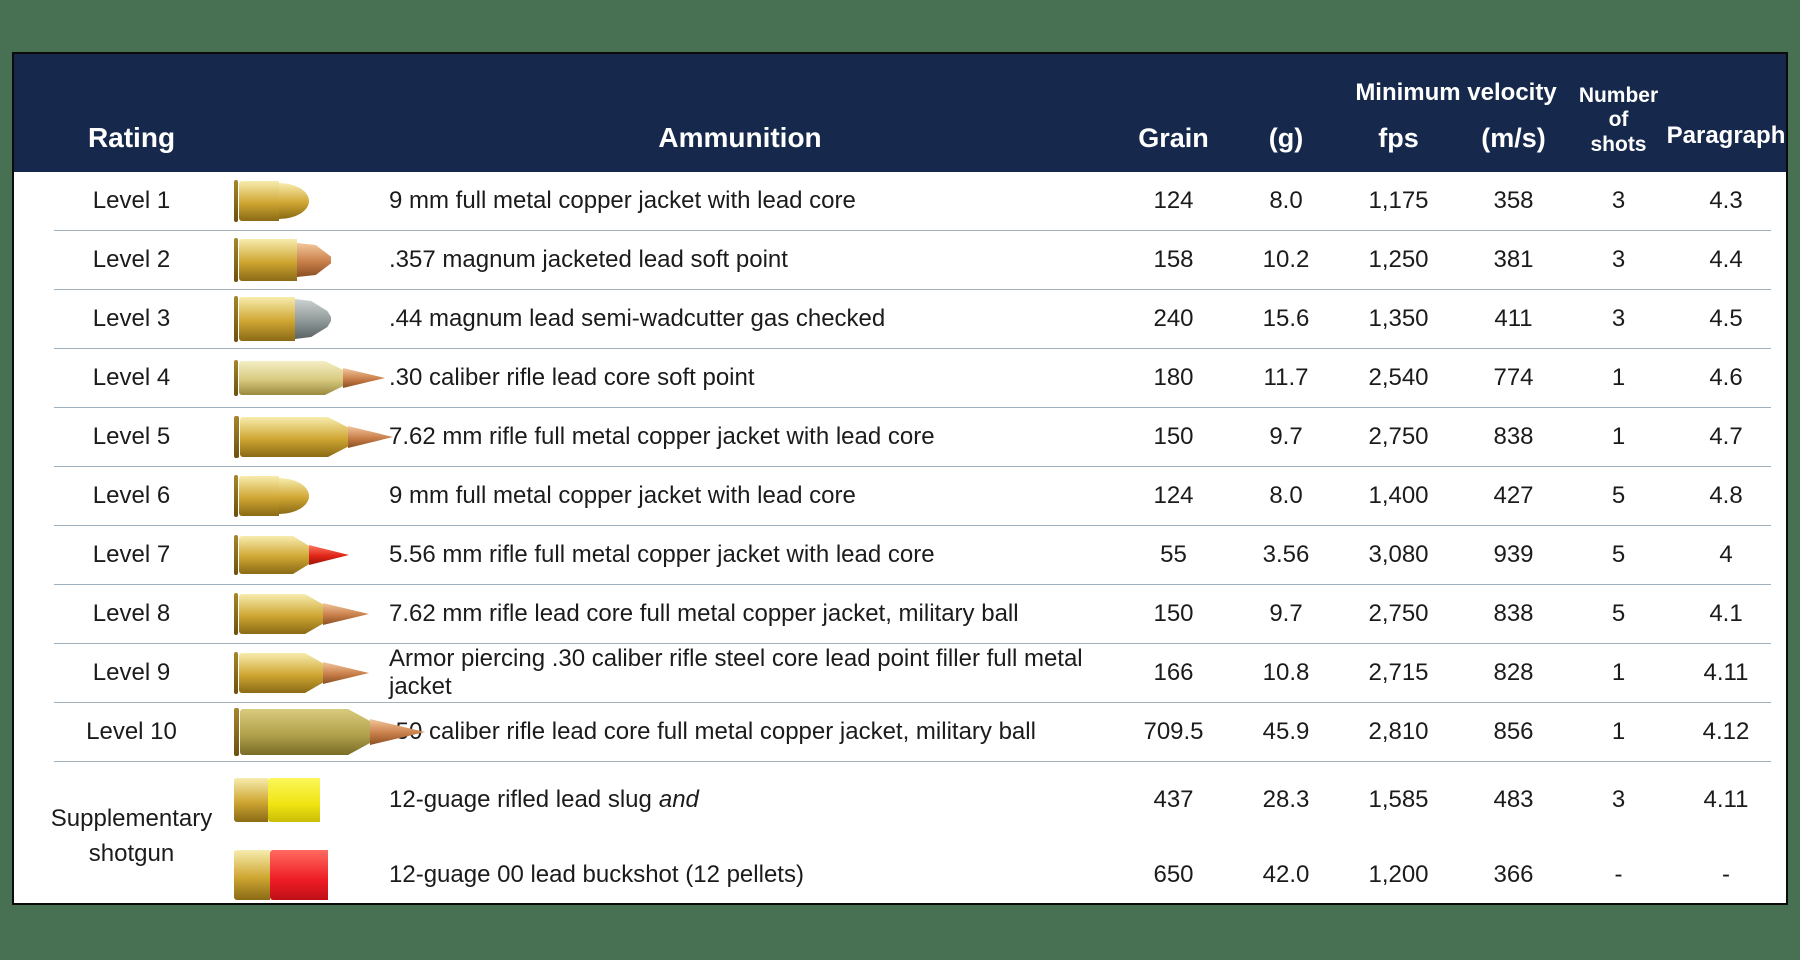 This screenshot has height=960, width=1800. What do you see at coordinates (1398, 672) in the screenshot?
I see `fps-value: 2,715` at bounding box center [1398, 672].